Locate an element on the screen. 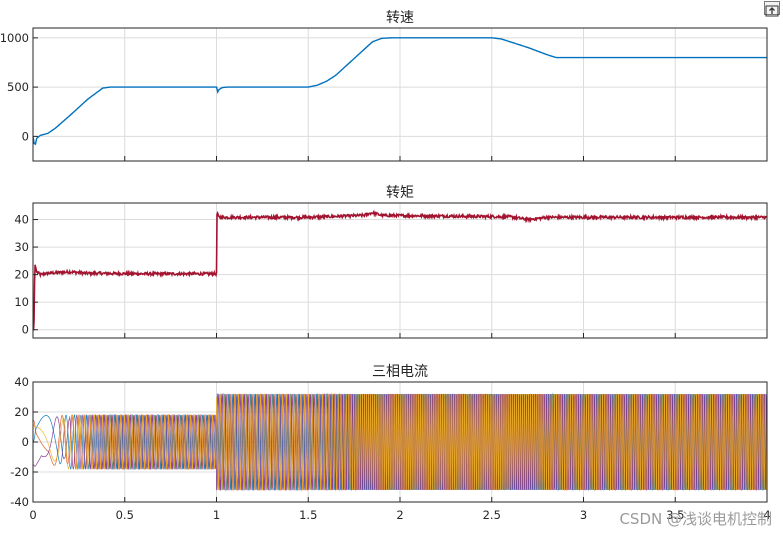 The width and height of the screenshot is (783, 537). x-tick-label: 3 is located at coordinates (583, 515).